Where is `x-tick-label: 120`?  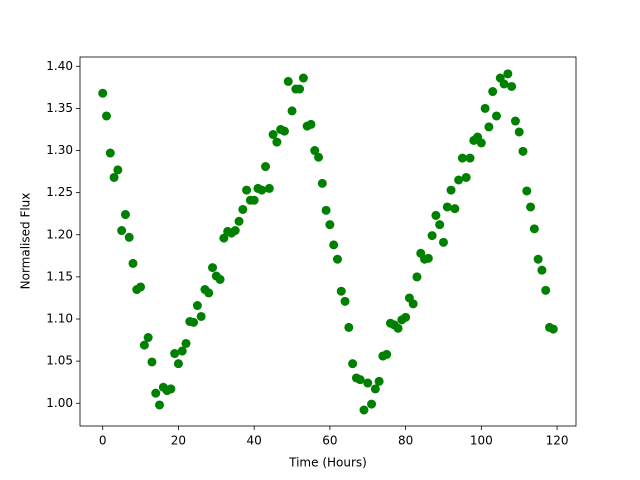 x-tick-label: 120 is located at coordinates (557, 441).